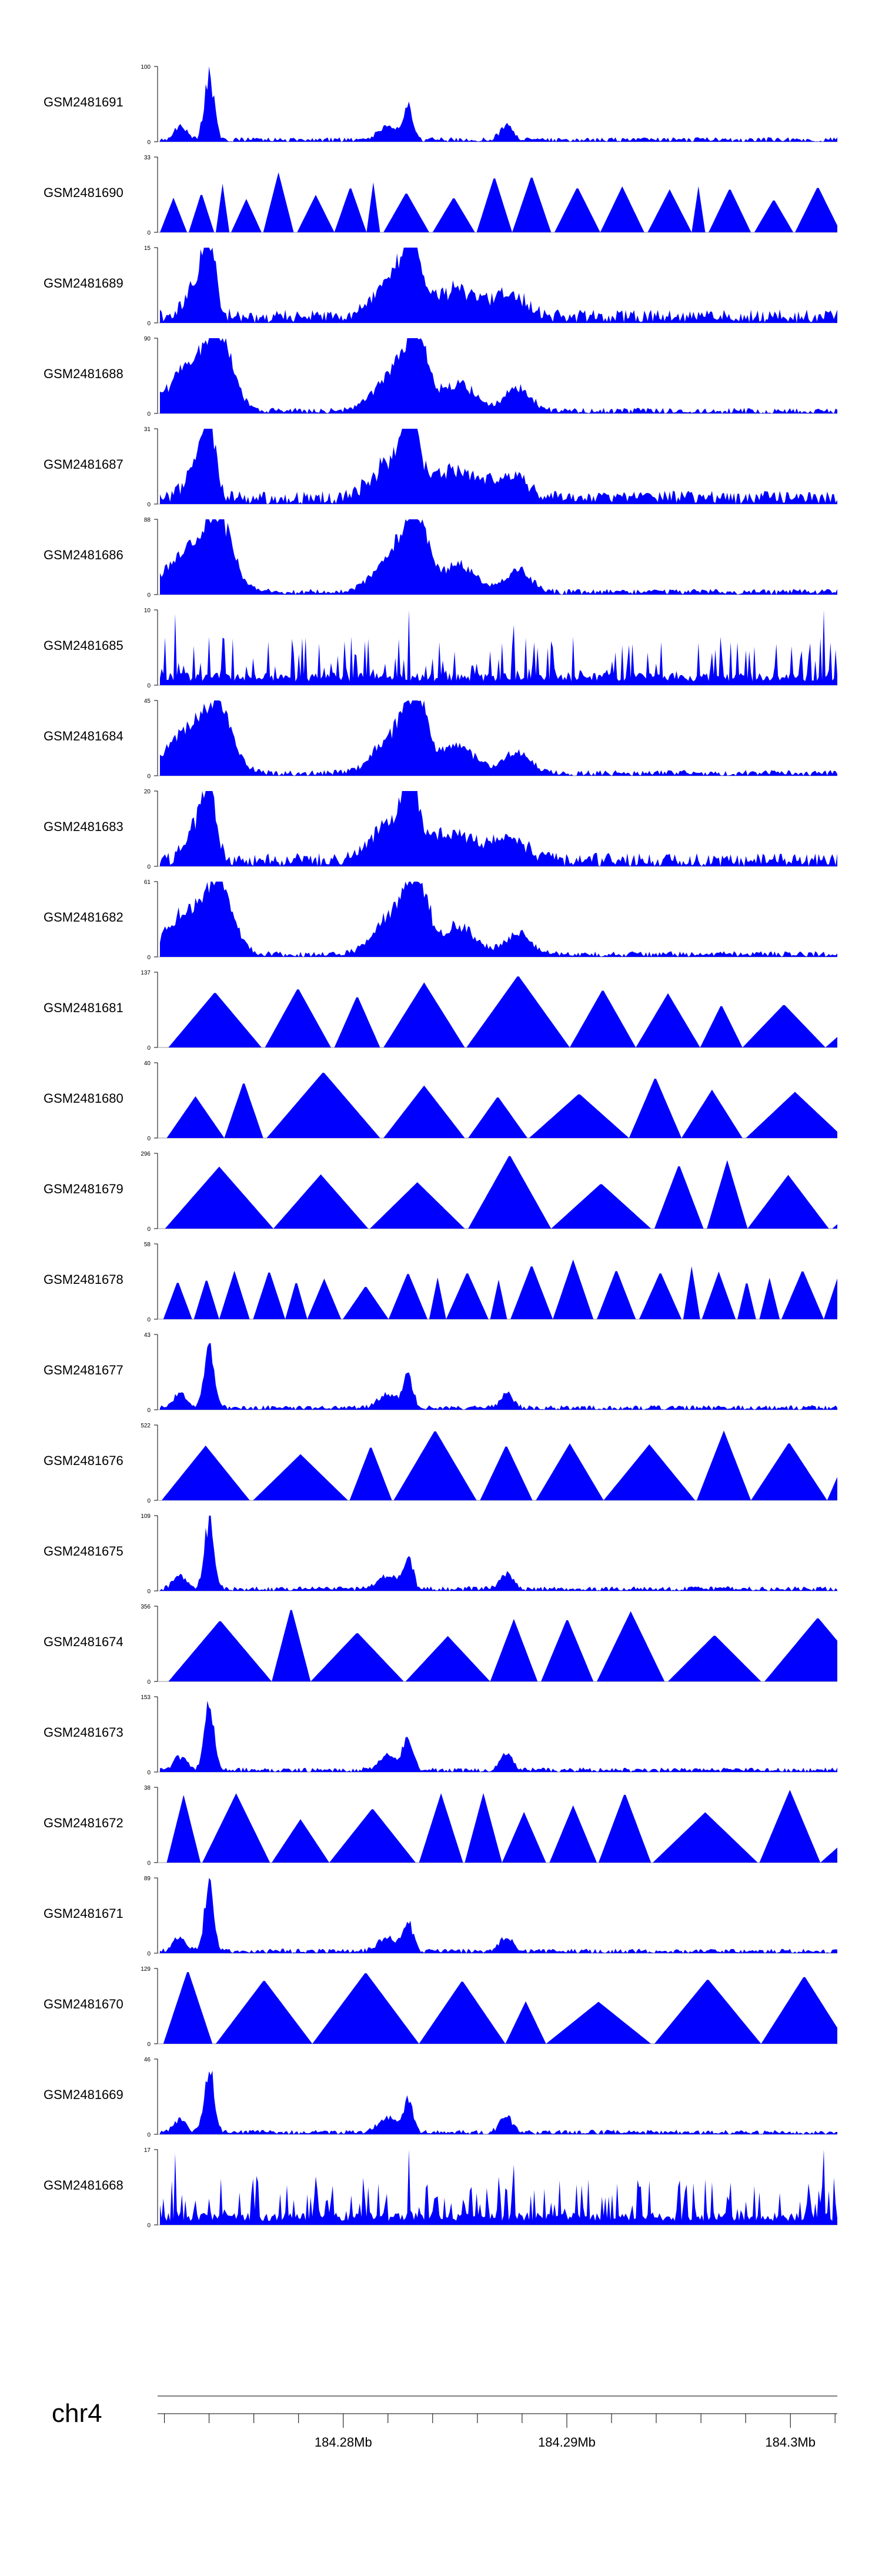 The width and height of the screenshot is (882, 2576). What do you see at coordinates (440, 1916) in the screenshot?
I see `track-GSM2481671: GSM2481671 89 0` at bounding box center [440, 1916].